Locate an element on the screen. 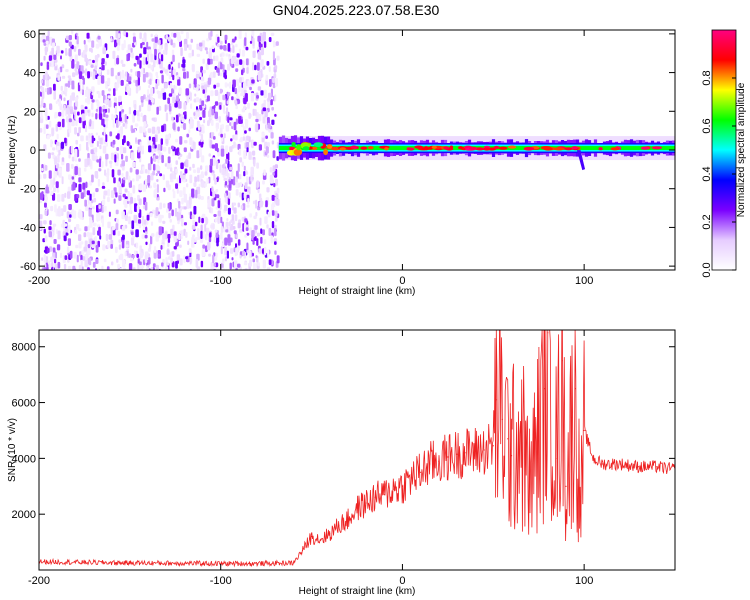  y-tick-label: -20 is located at coordinates (28, 190).